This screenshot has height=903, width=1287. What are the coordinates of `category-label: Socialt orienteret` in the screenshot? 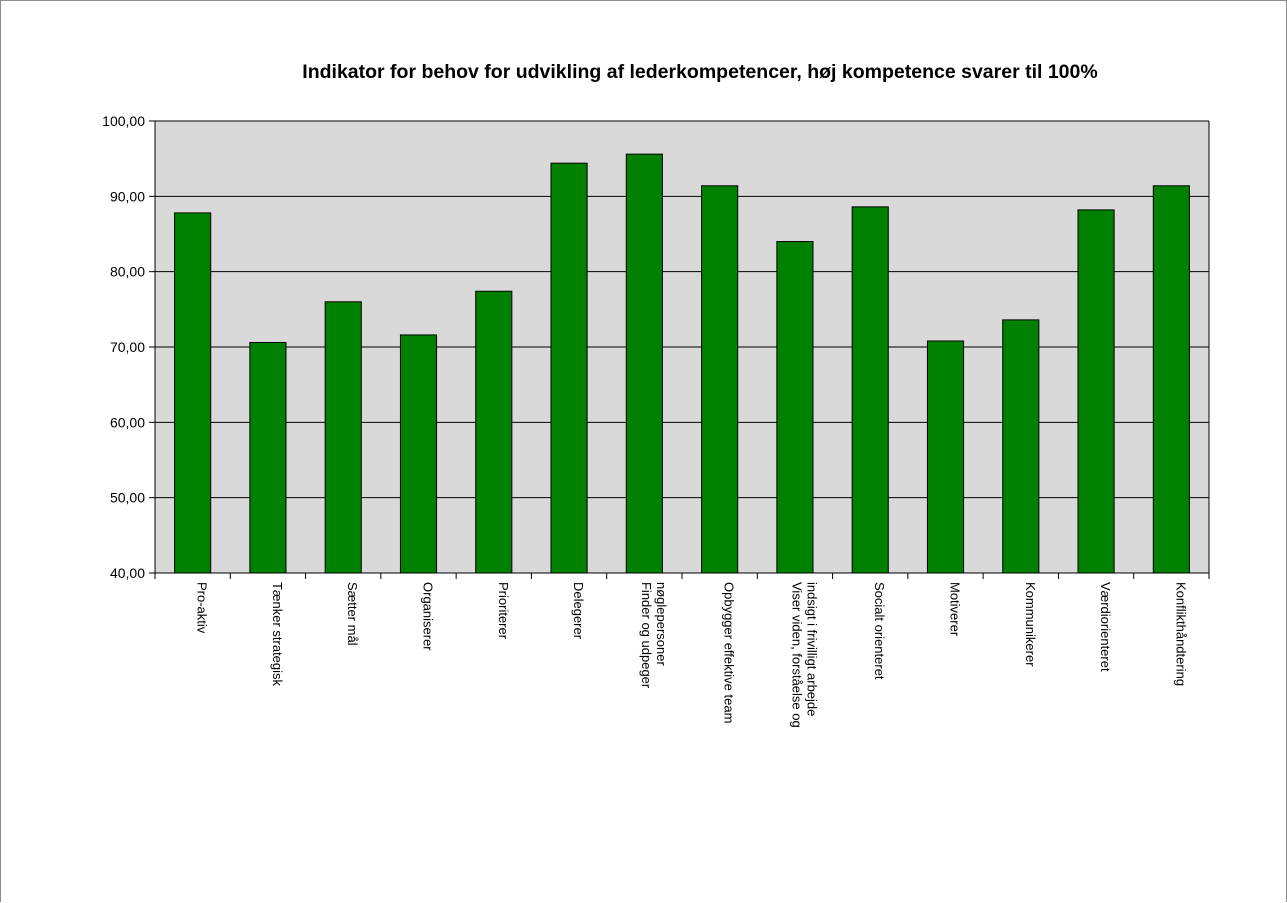 It's located at (879, 631).